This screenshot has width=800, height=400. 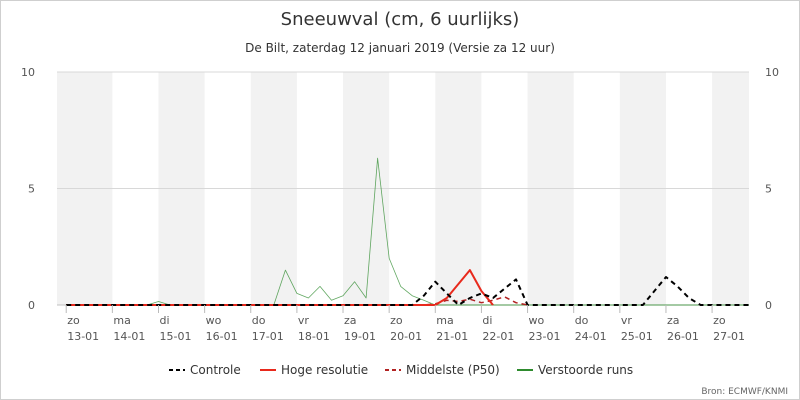 What do you see at coordinates (175, 336) in the screenshot?
I see `x-tick-date: 15-01` at bounding box center [175, 336].